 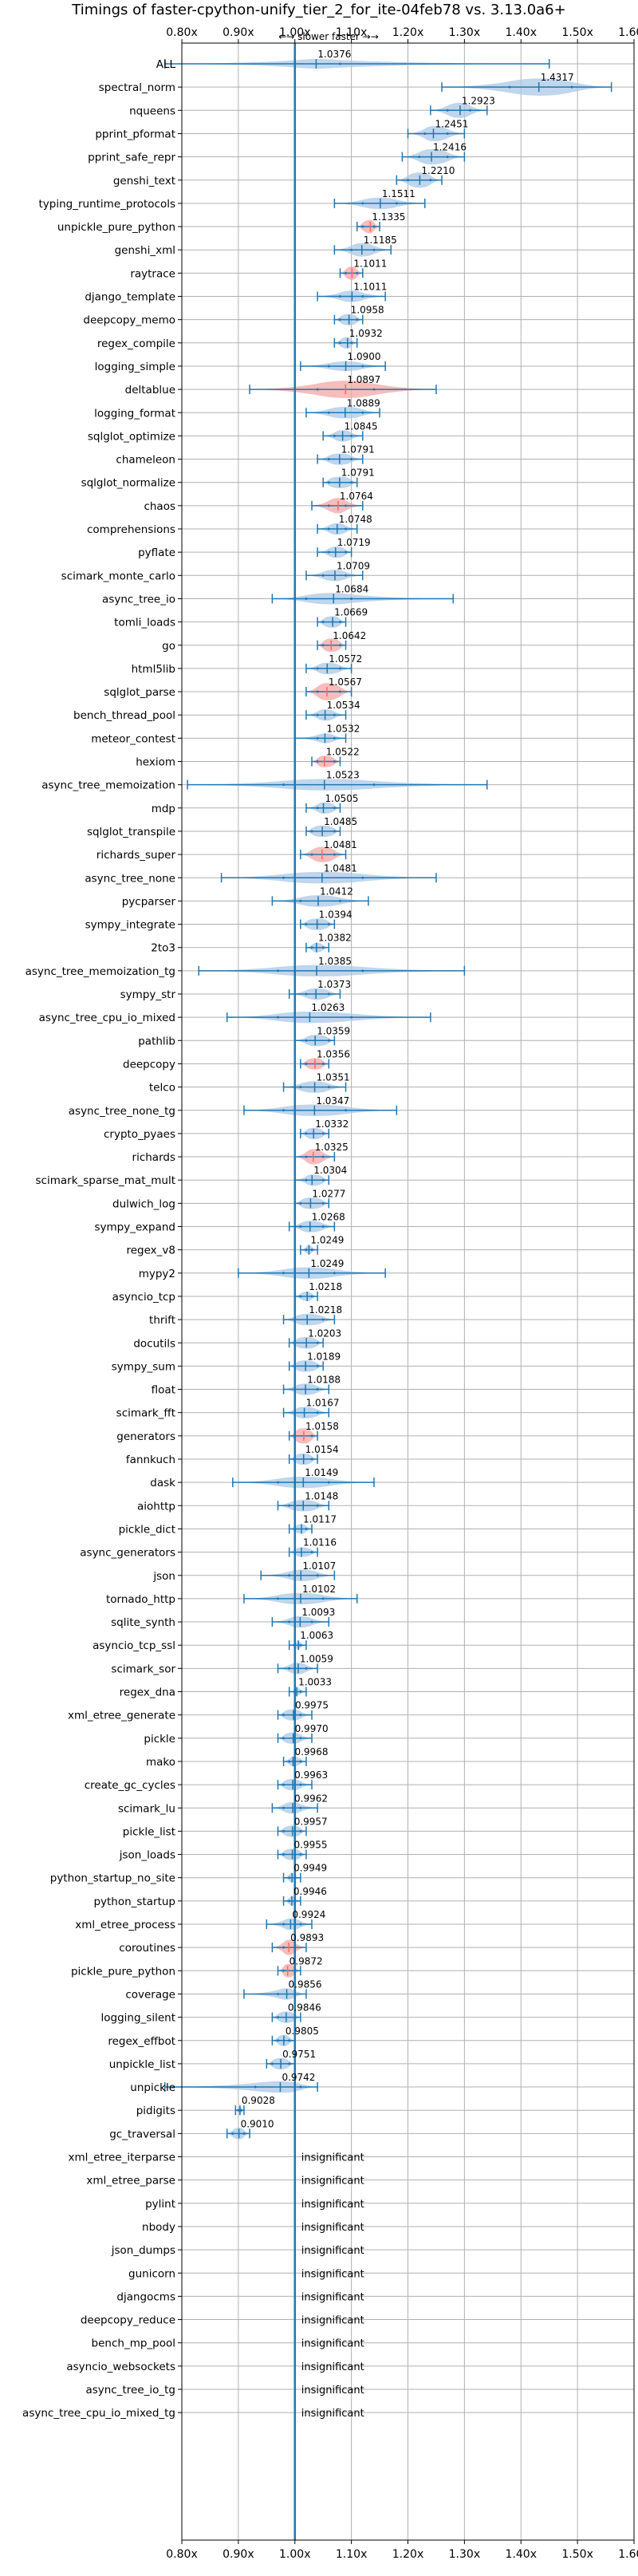 What do you see at coordinates (320, 1519) in the screenshot?
I see `benchmark-value-label: 1.0117` at bounding box center [320, 1519].